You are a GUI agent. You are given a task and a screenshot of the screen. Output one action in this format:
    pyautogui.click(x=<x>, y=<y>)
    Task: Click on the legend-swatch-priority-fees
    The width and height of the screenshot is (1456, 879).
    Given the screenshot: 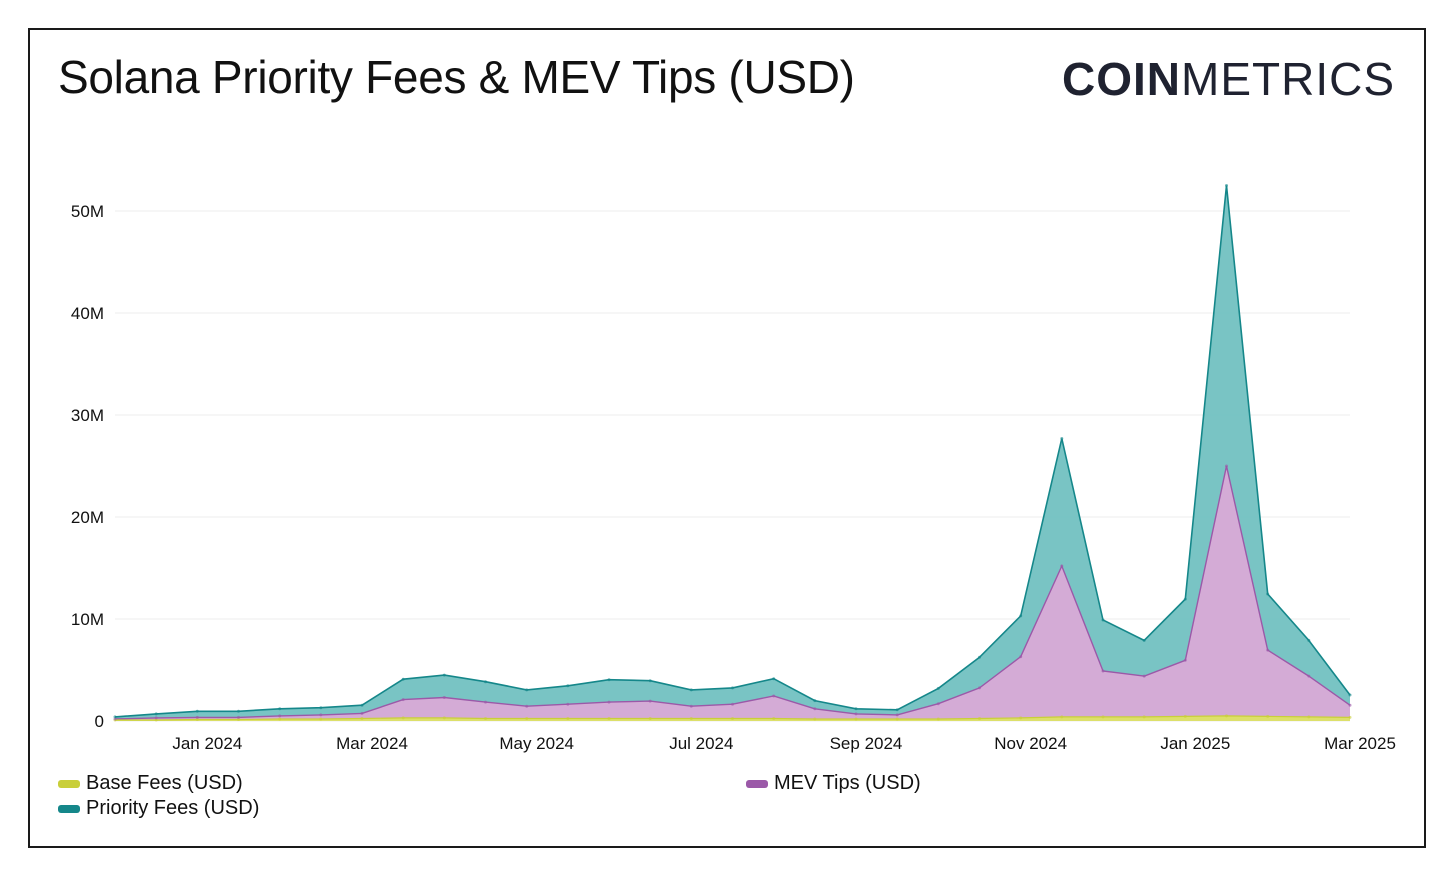 What is the action you would take?
    pyautogui.click(x=69, y=808)
    